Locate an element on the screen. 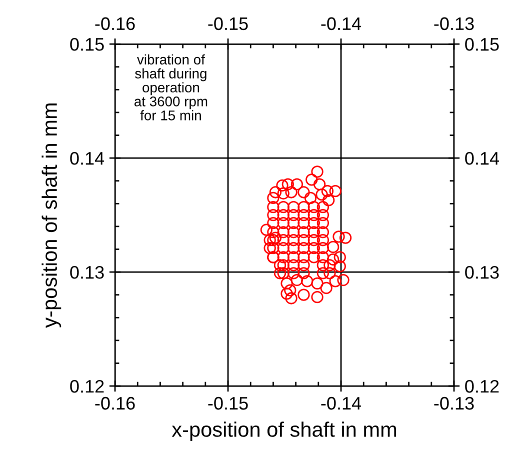  x-tick-label: -0.14 is located at coordinates (341, 403).